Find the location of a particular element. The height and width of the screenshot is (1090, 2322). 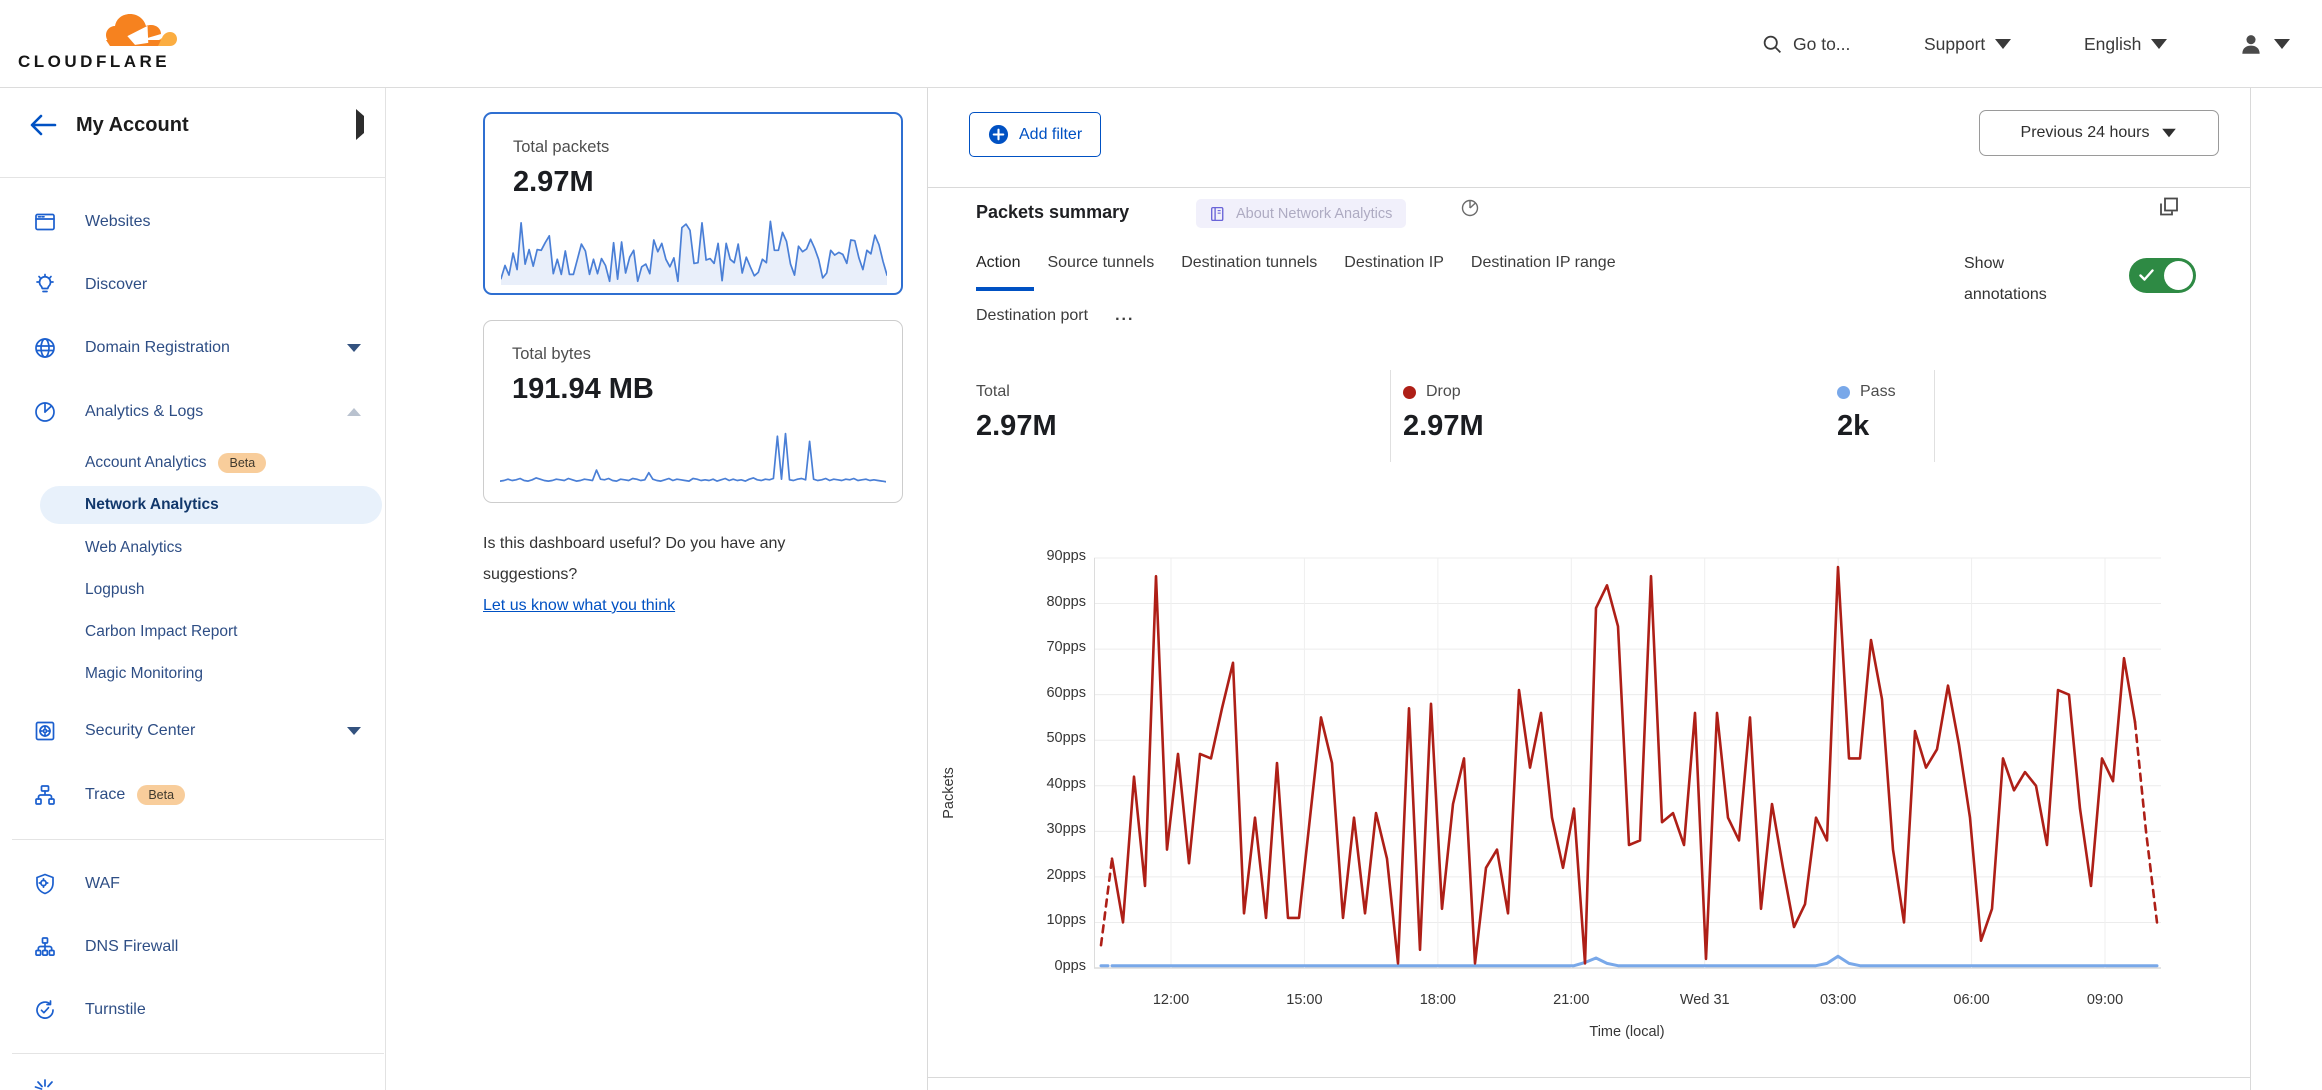

about-network-analytics-tag: About Network Analytics is located at coordinates (1301, 213).